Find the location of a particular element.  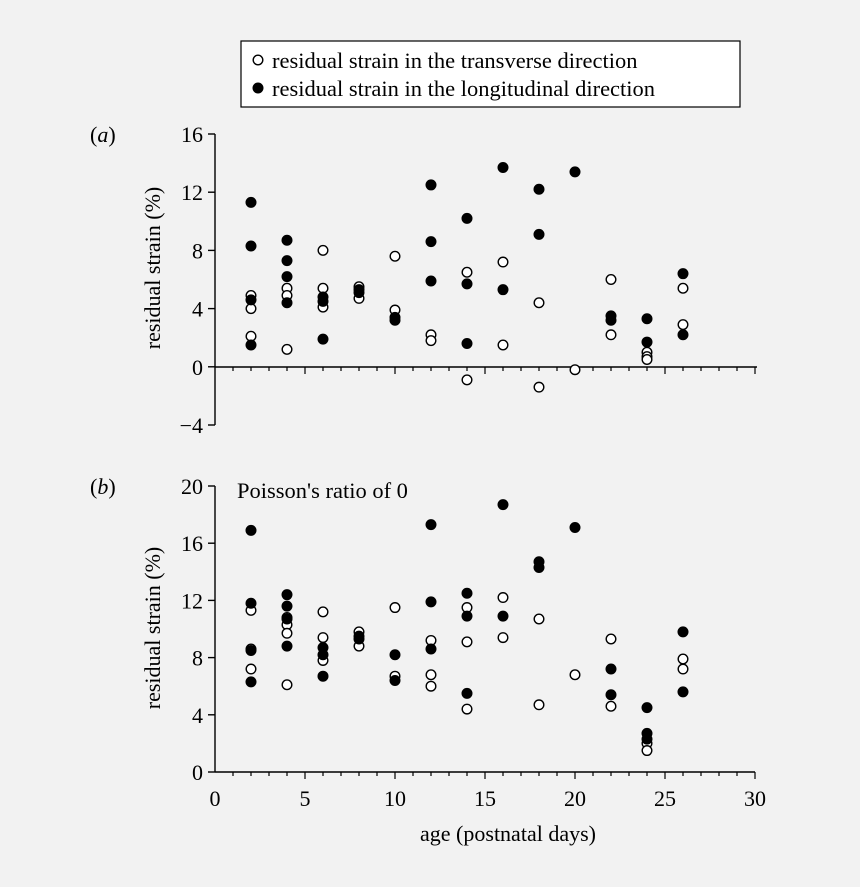

panel-b-y-tick-label: 16 is located at coordinates (192, 543).